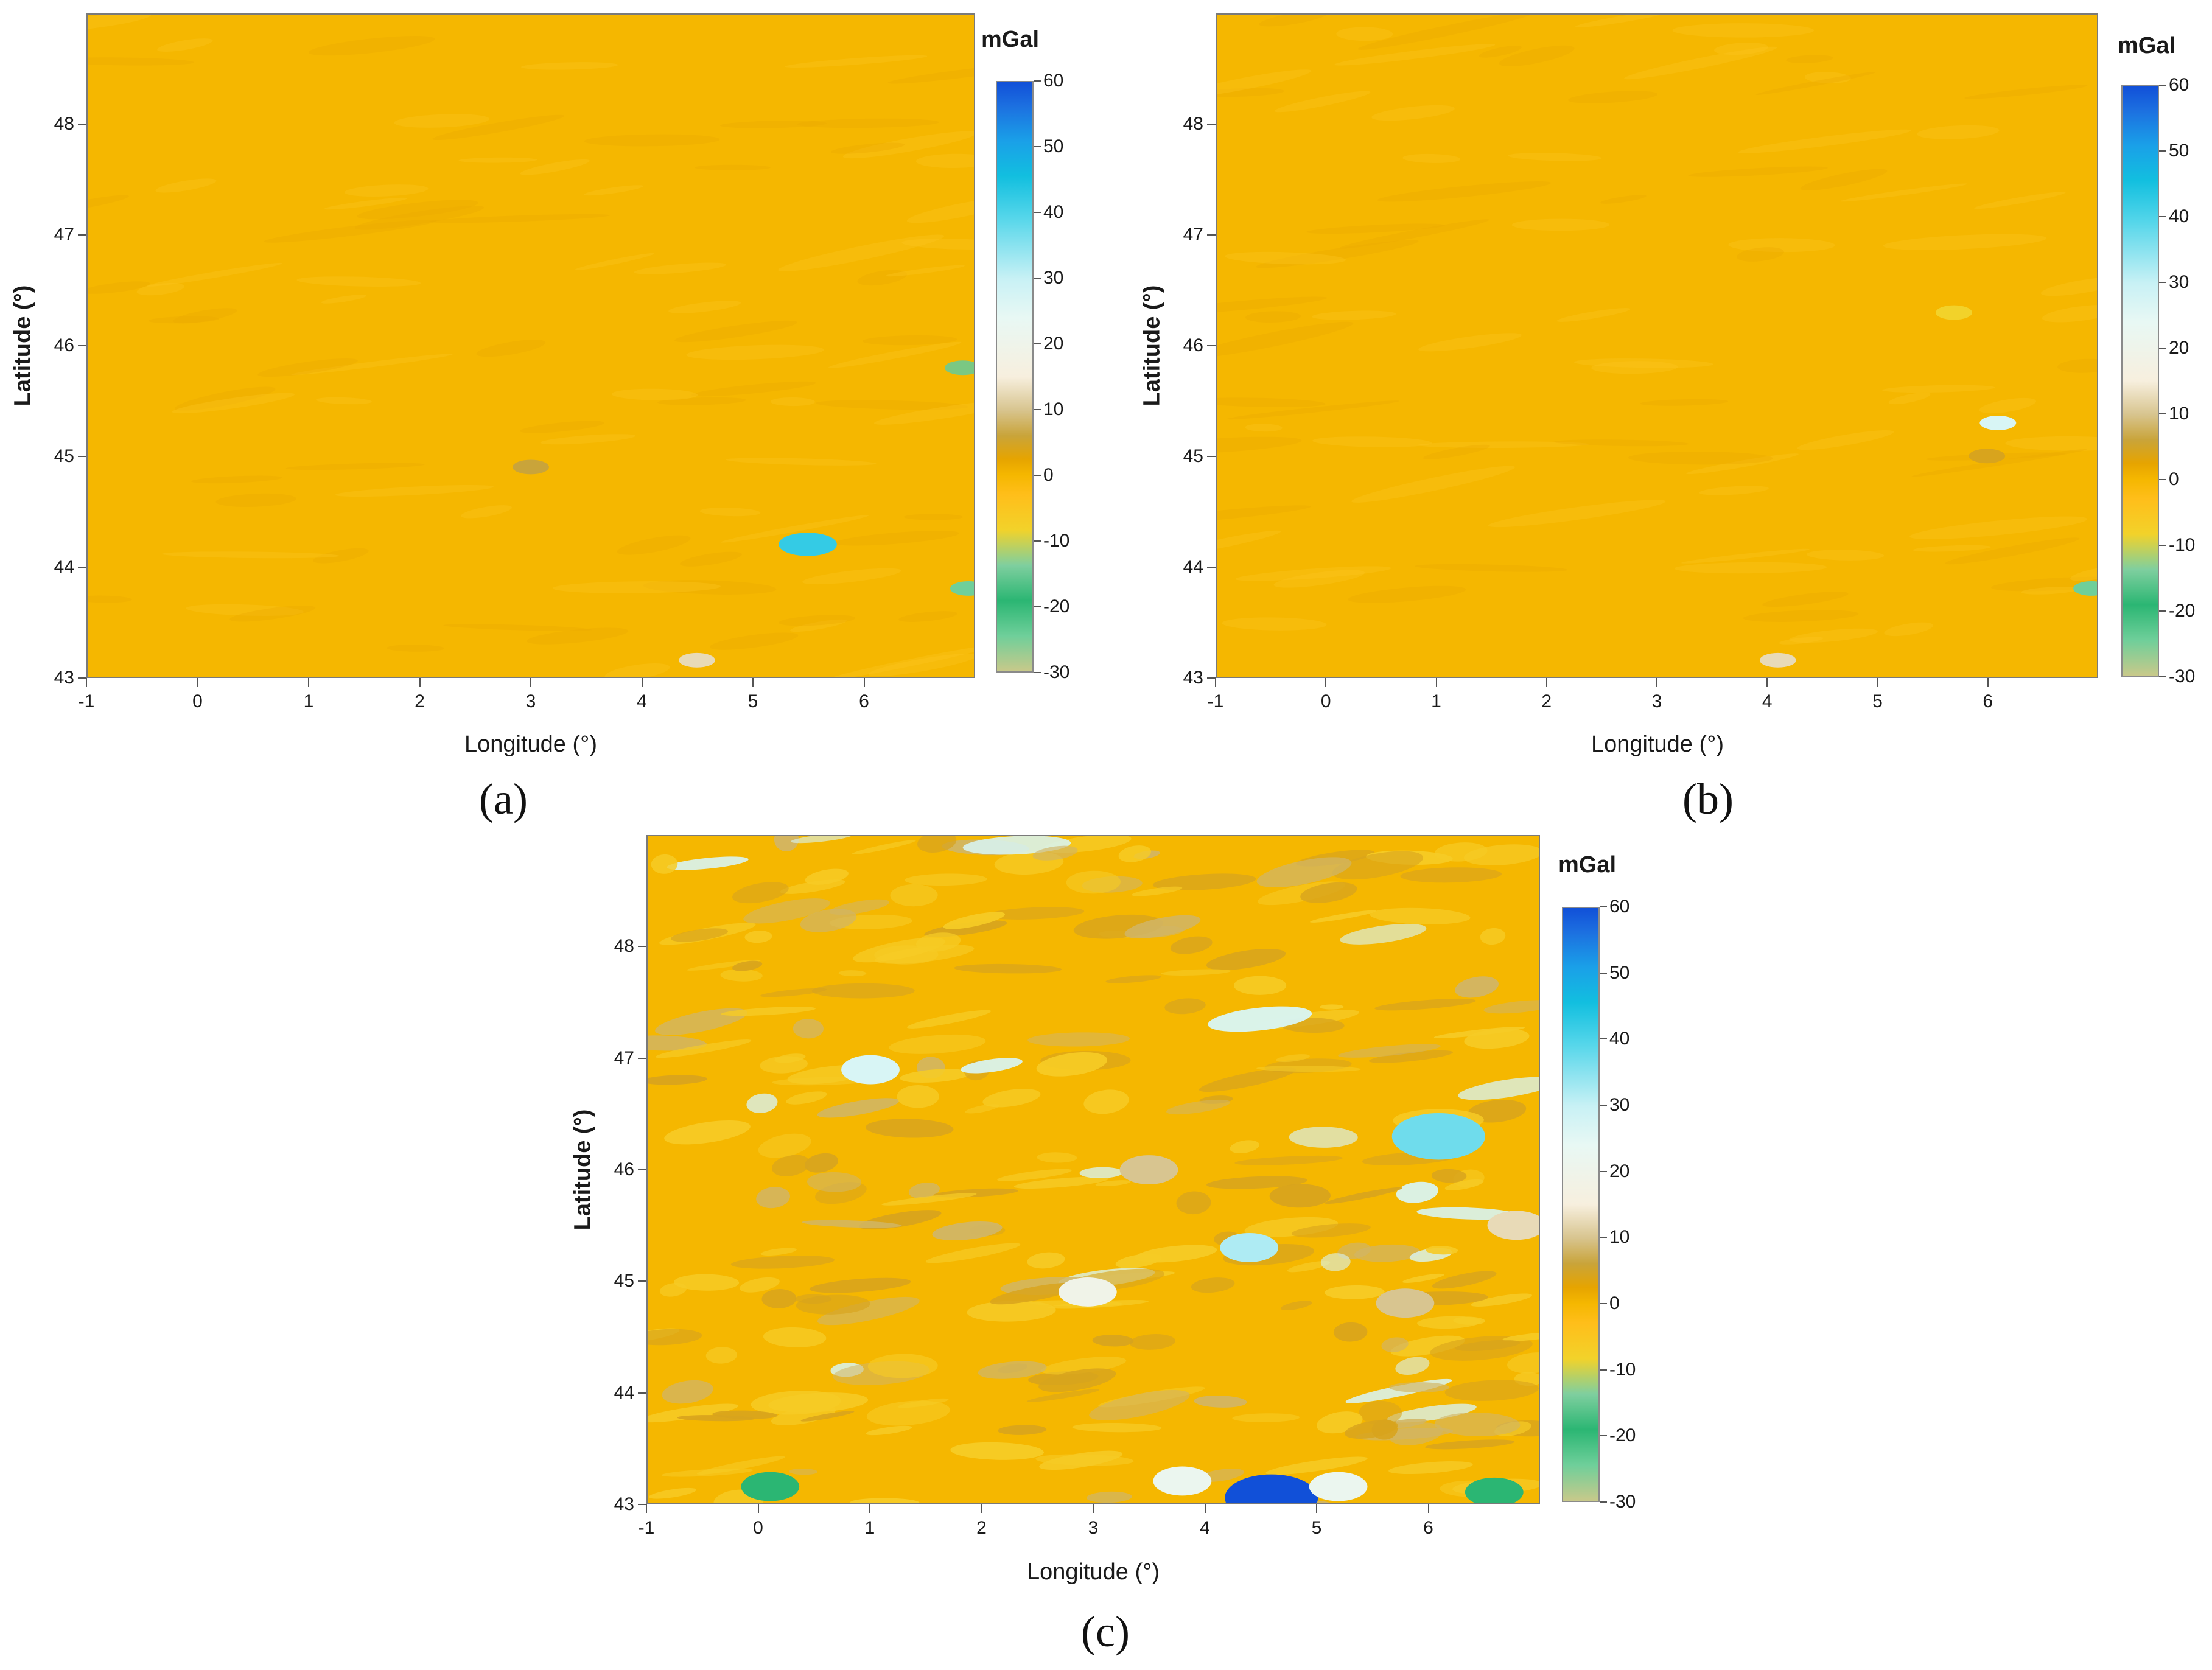  I want to click on colorbar, so click(2140, 381).